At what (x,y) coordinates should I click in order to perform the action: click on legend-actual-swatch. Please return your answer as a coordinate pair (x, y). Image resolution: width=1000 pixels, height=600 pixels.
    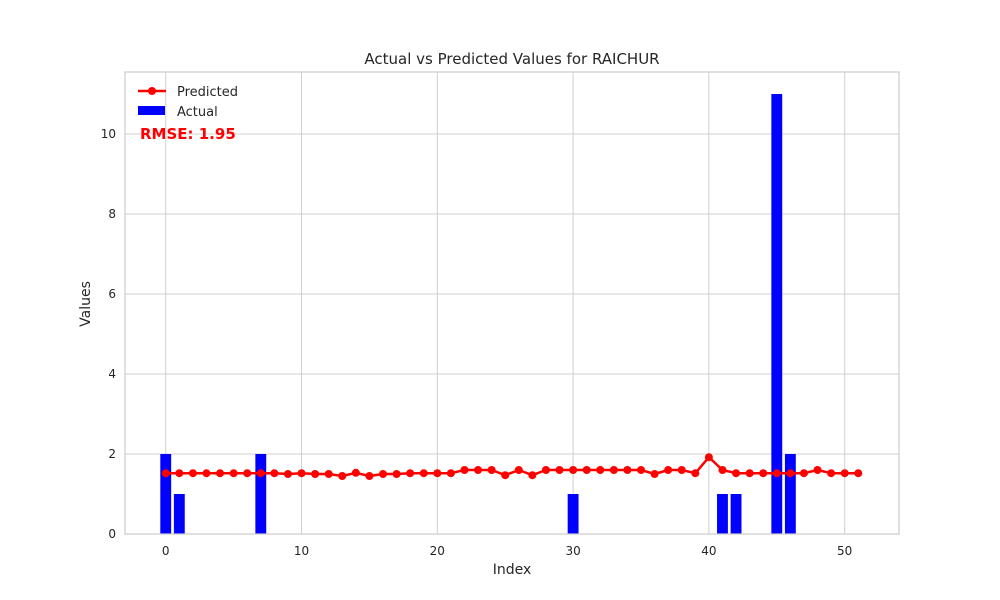
    Looking at the image, I should click on (151, 110).